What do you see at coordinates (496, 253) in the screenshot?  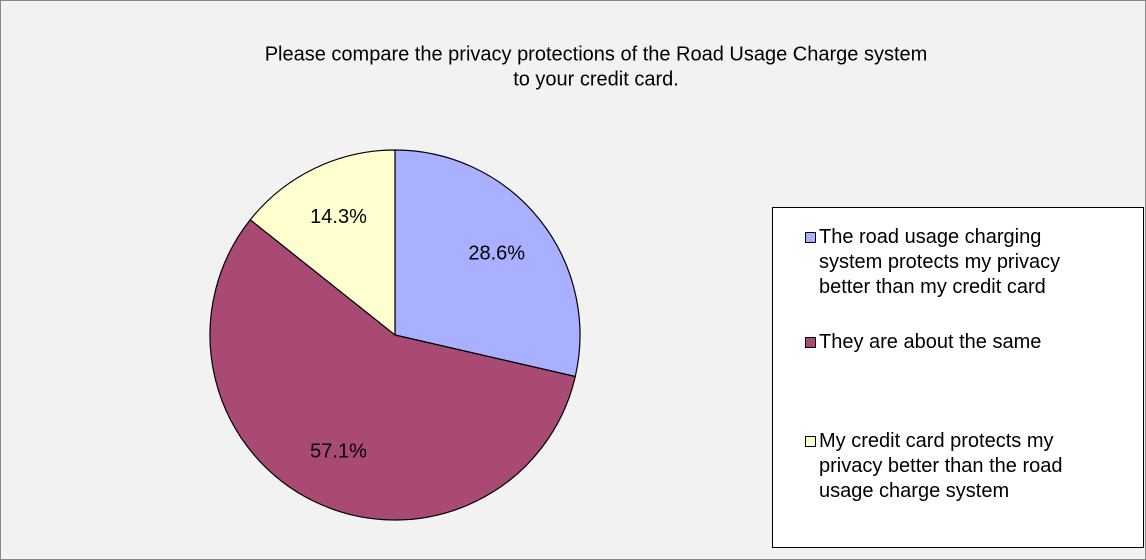 I see `data-label: 28.6%` at bounding box center [496, 253].